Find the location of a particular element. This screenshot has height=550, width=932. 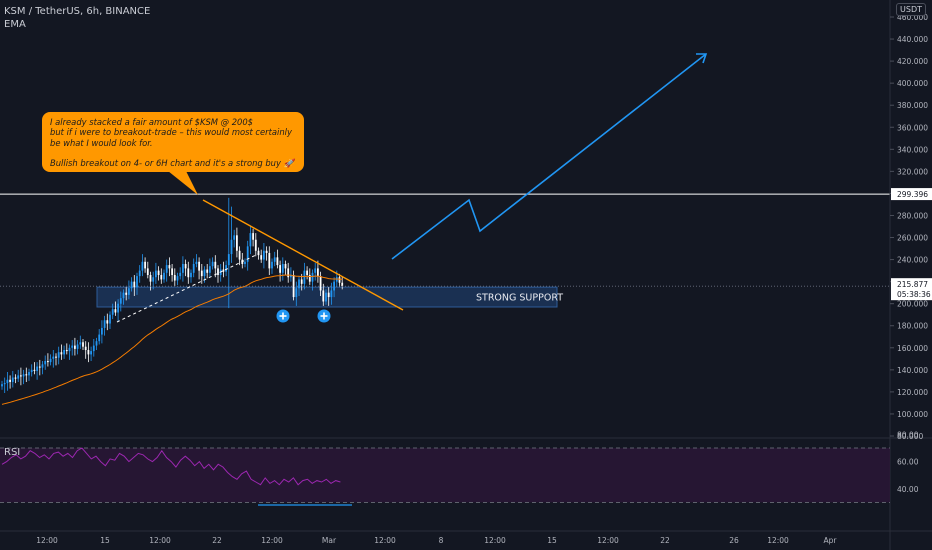

price-tick-label: 80.000 is located at coordinates (910, 436).